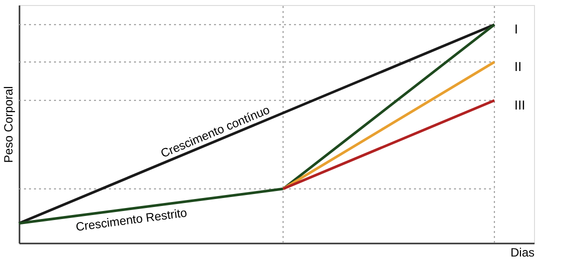  What do you see at coordinates (9, 124) in the screenshot?
I see `y-axis-title: Peso Corporal` at bounding box center [9, 124].